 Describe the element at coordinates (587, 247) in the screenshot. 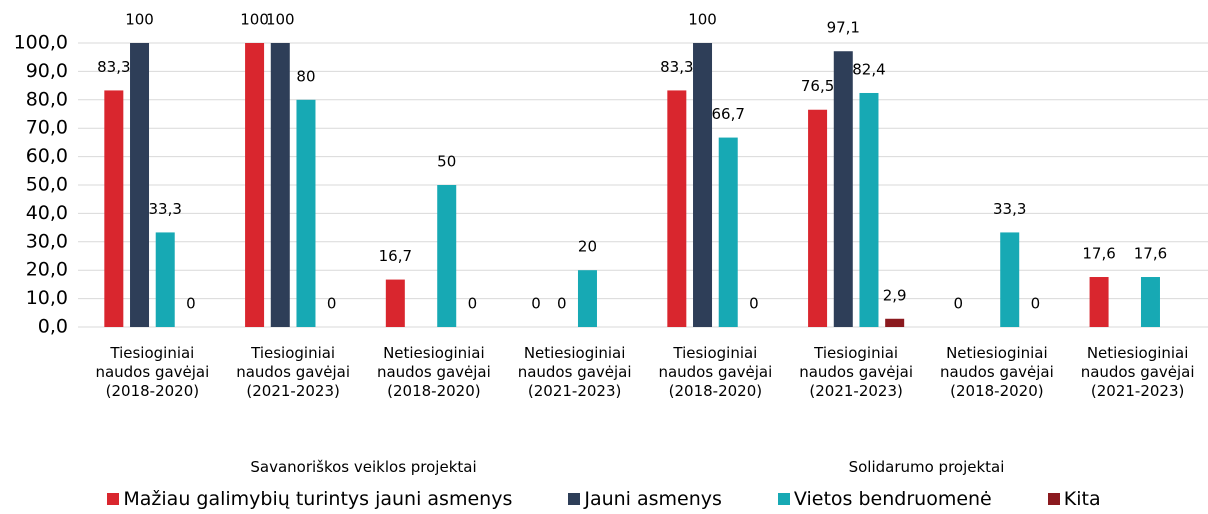

I see `data-label: 20` at that location.